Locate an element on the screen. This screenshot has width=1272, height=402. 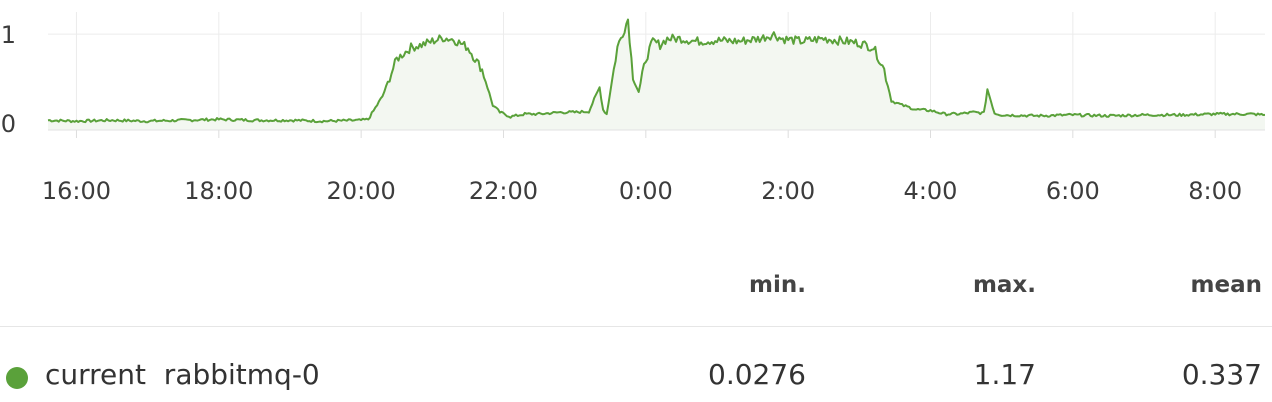
legend-header-max: max. is located at coordinates (1004, 285).